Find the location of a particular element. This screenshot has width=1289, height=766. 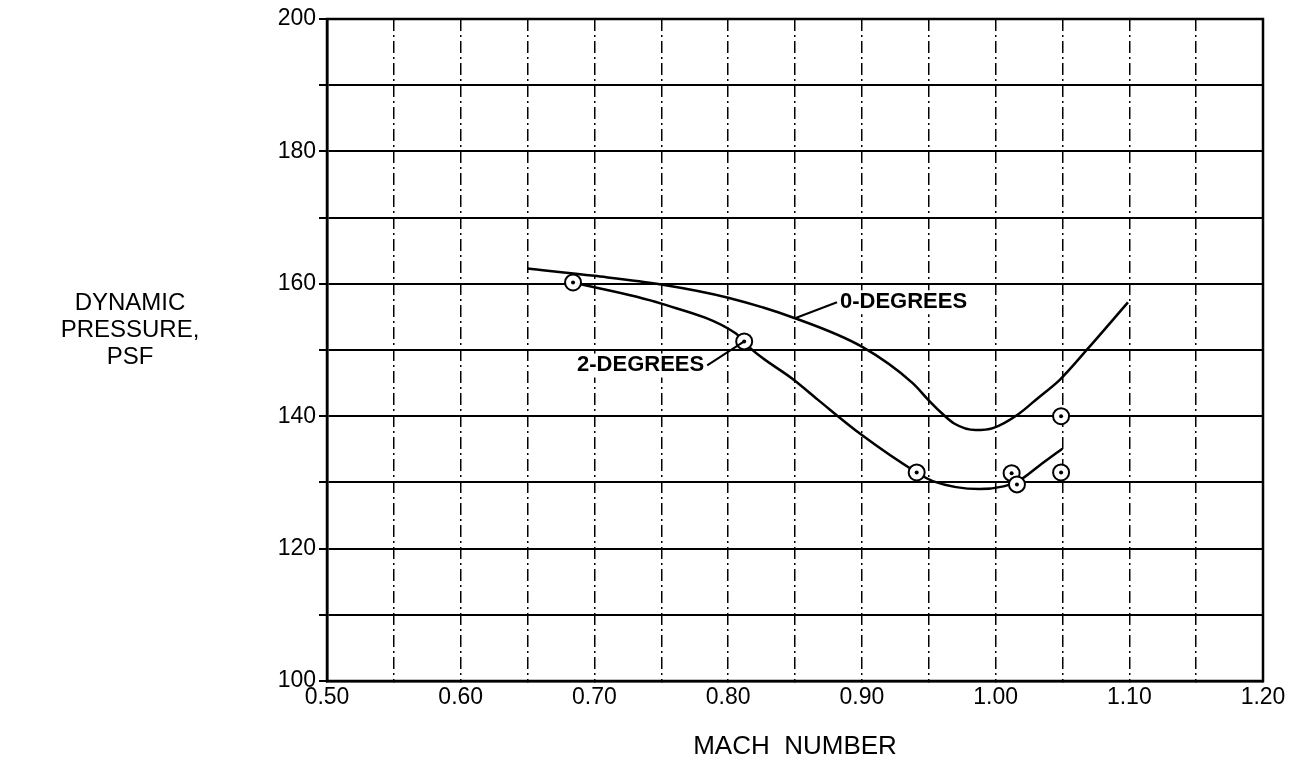

x-axis-title: MACH NUMBER is located at coordinates (795, 744).